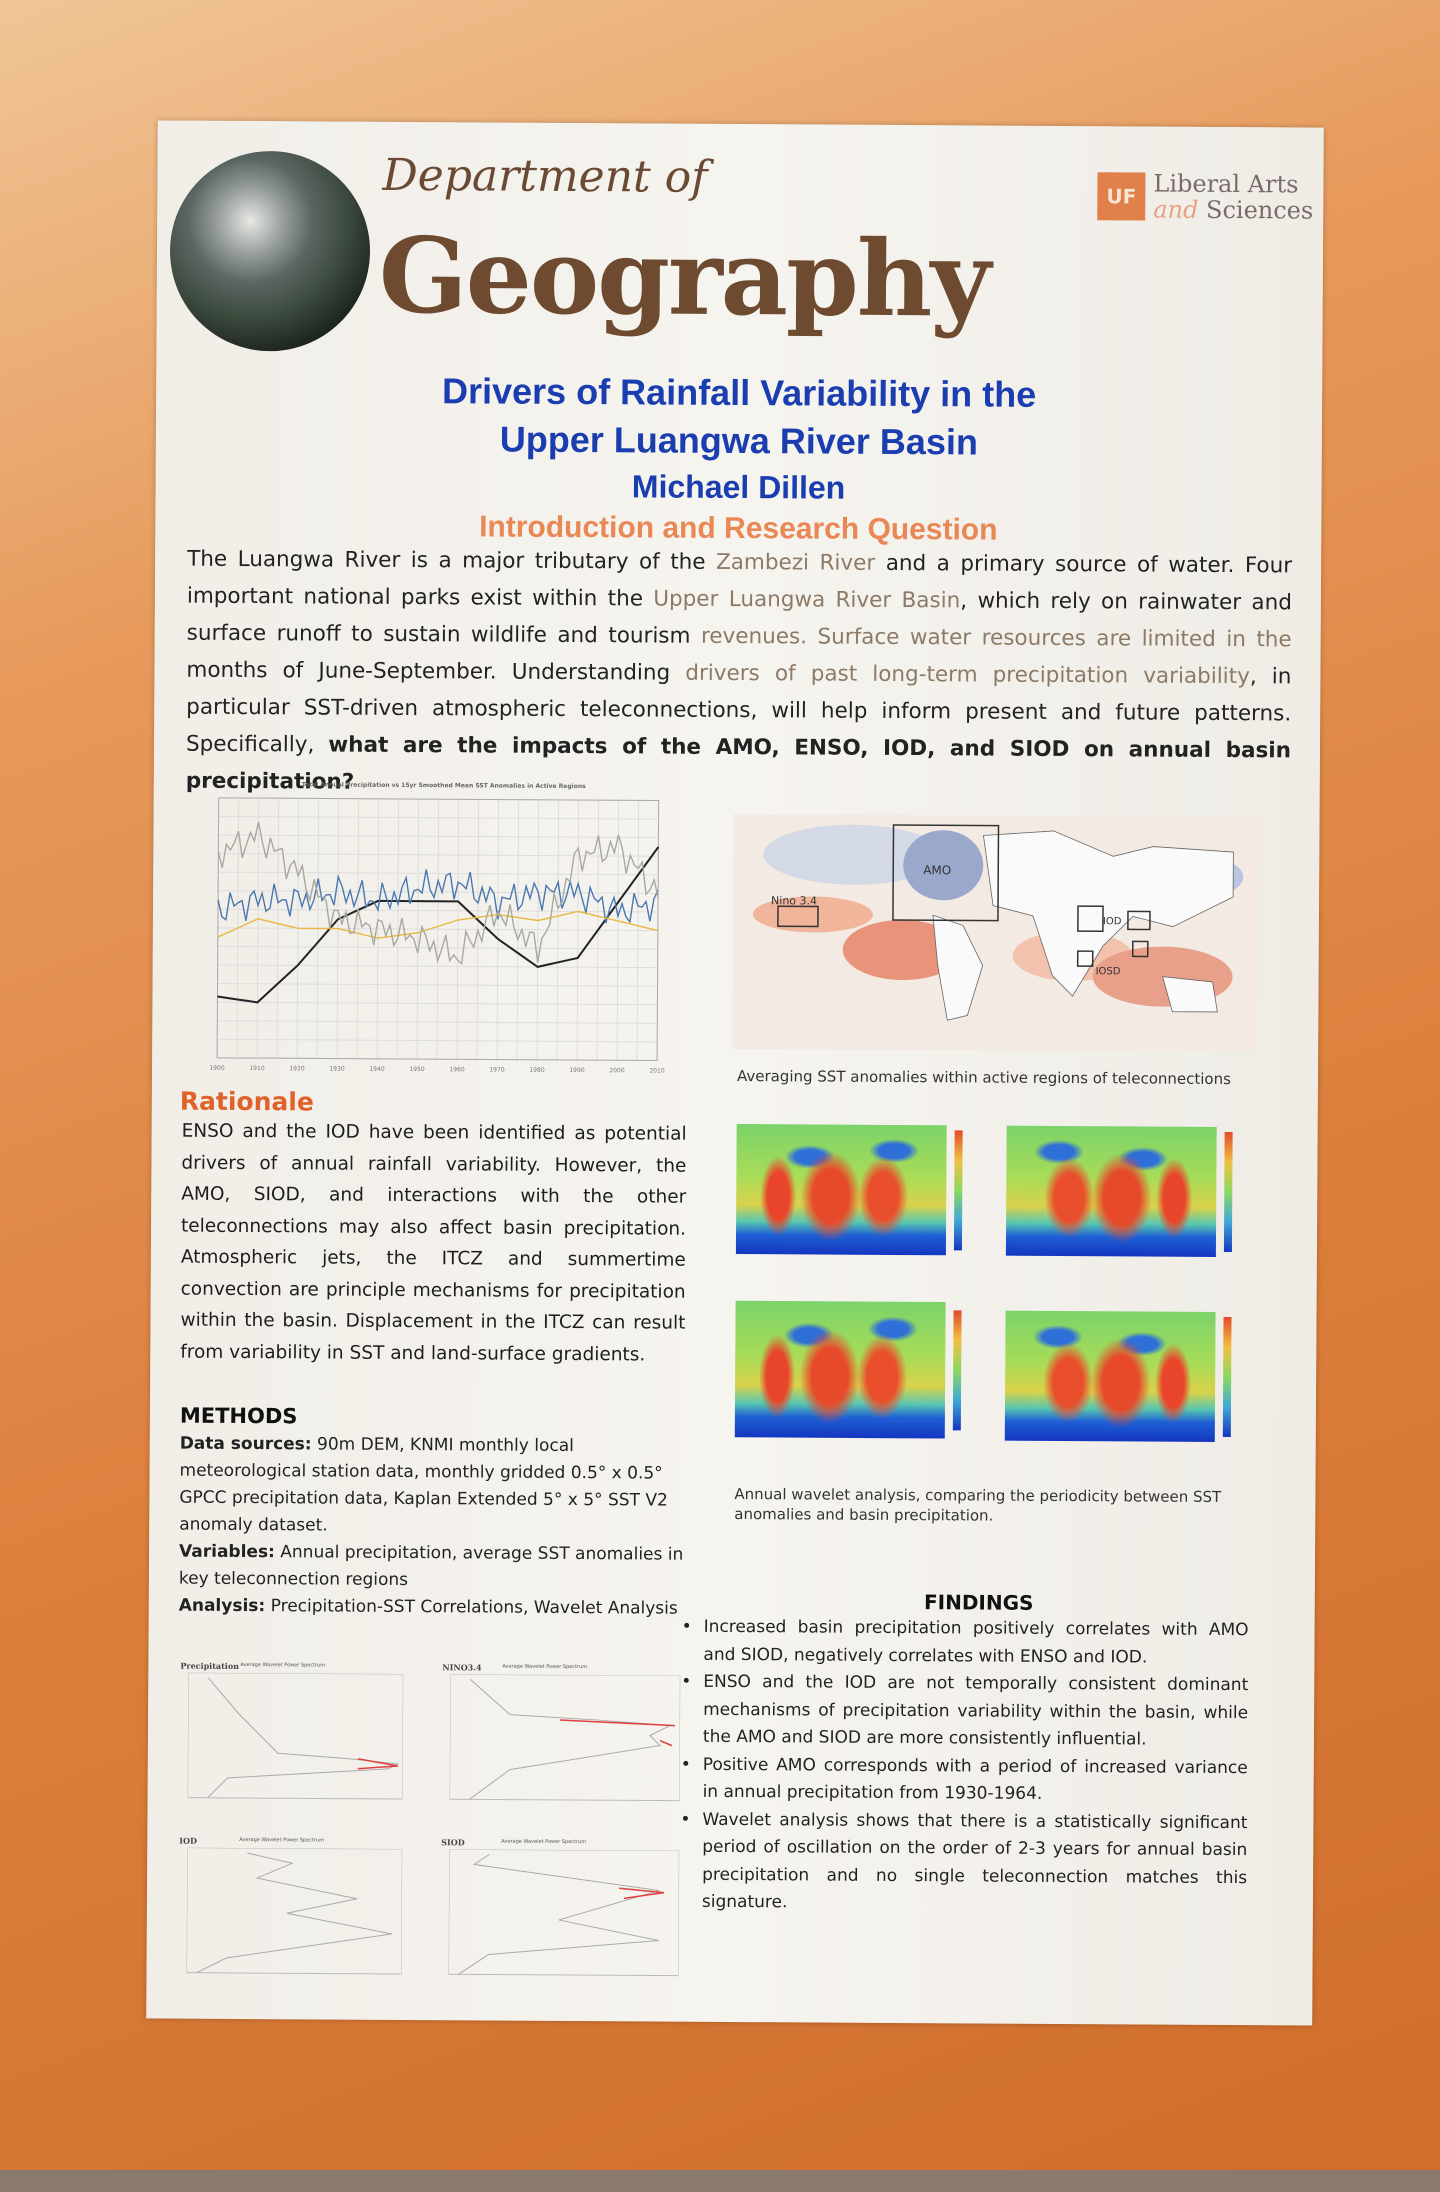 The width and height of the screenshot is (1440, 2192). Describe the element at coordinates (536, 1070) in the screenshot. I see `x-tick-label: 1980` at that location.